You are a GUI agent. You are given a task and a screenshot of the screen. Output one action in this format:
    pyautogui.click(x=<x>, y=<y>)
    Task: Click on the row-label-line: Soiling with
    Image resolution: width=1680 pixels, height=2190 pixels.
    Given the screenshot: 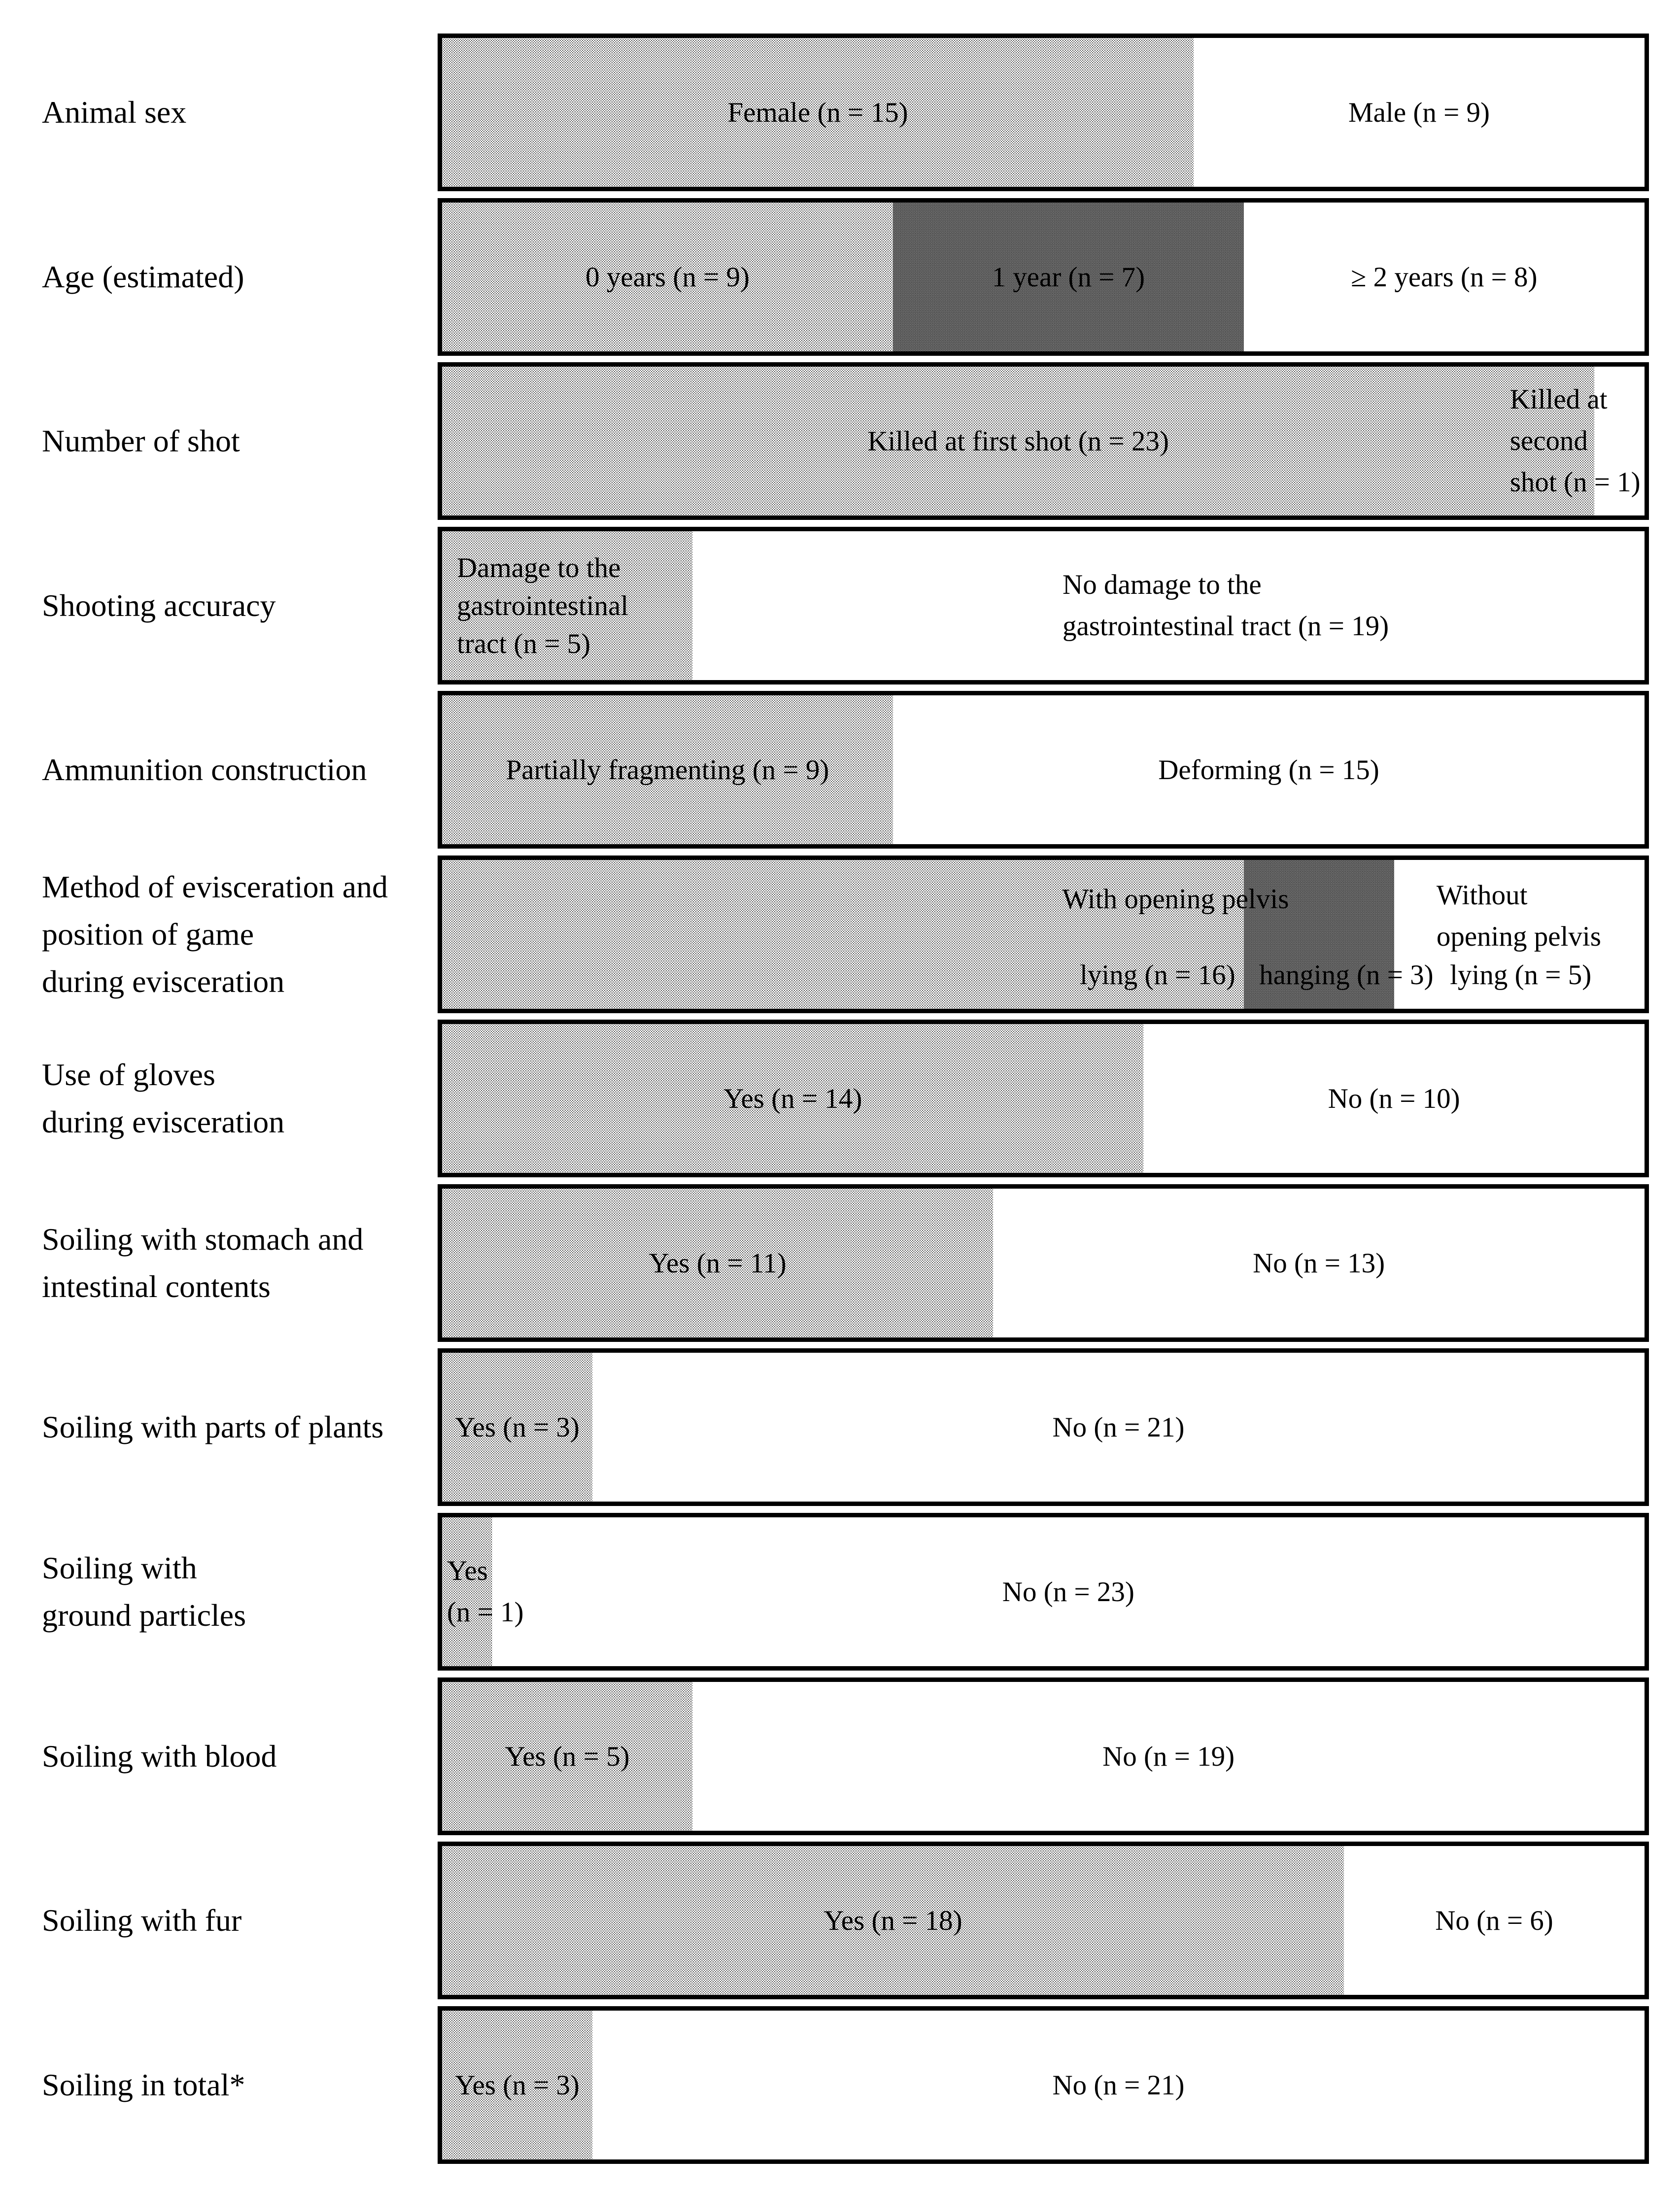 What is the action you would take?
    pyautogui.click(x=119, y=1567)
    